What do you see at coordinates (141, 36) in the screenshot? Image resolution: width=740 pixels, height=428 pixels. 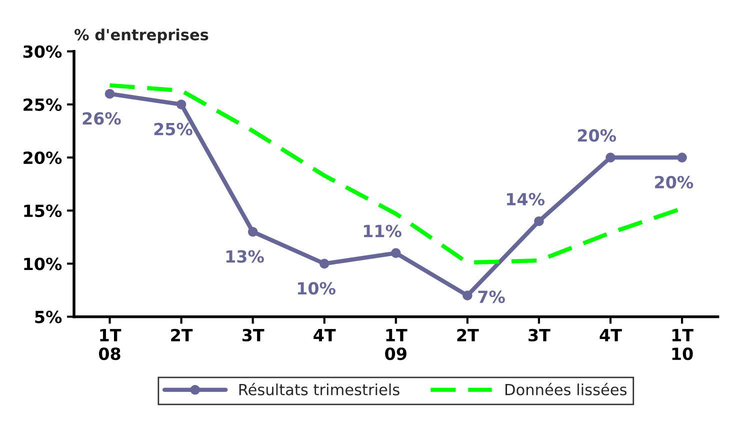 I see `y-axis-title: % d'entreprises` at bounding box center [141, 36].